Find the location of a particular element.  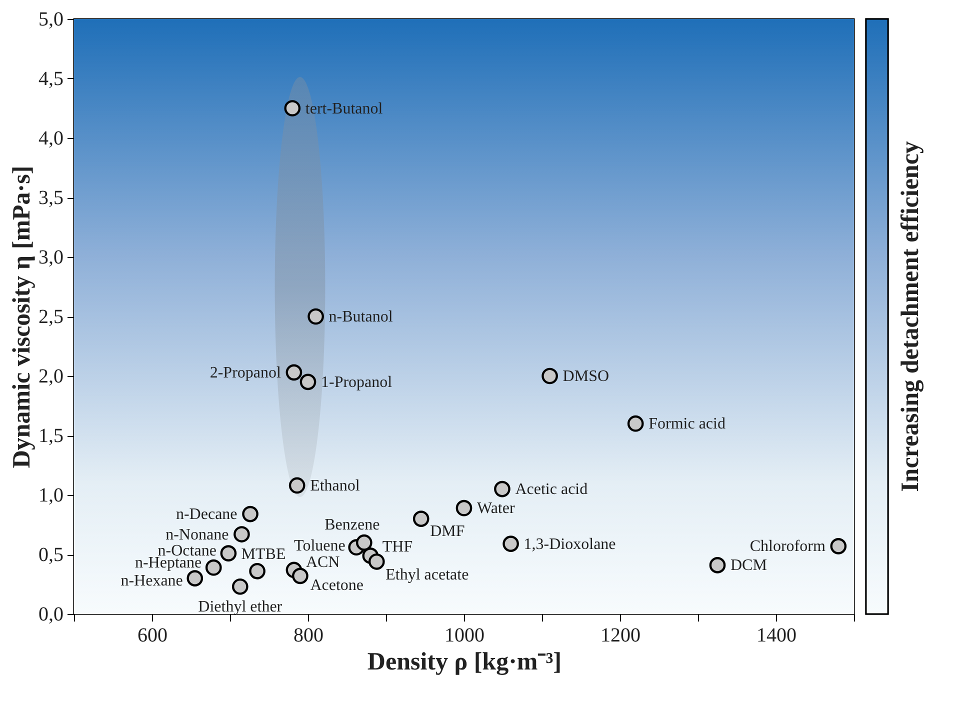

annotation: Water is located at coordinates (496, 509).